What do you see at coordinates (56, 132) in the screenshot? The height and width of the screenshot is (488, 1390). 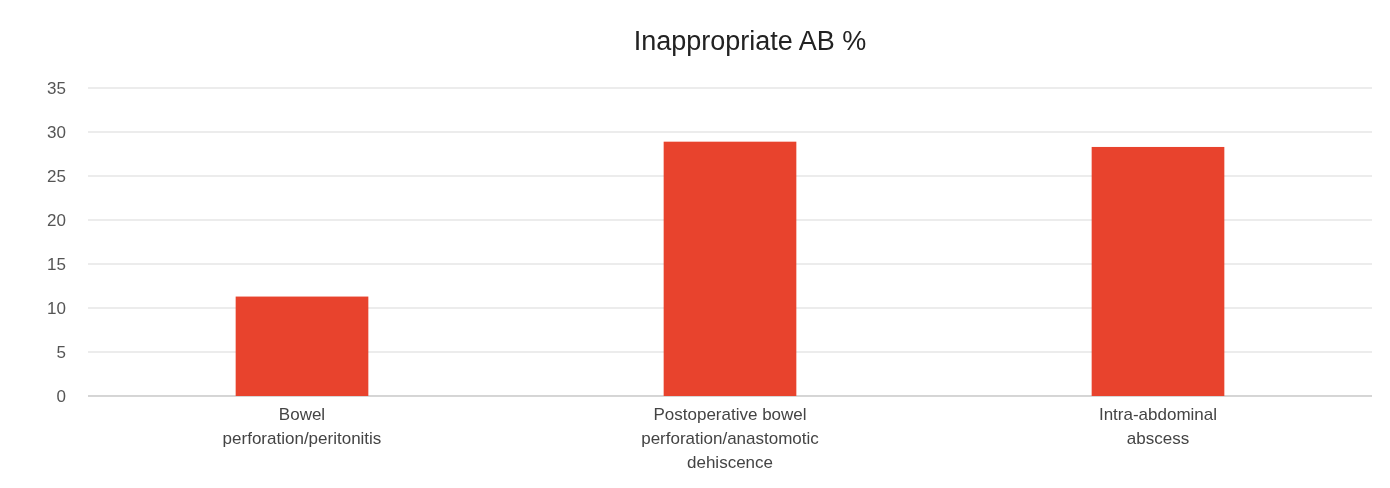 I see `y-tick-label: 30` at bounding box center [56, 132].